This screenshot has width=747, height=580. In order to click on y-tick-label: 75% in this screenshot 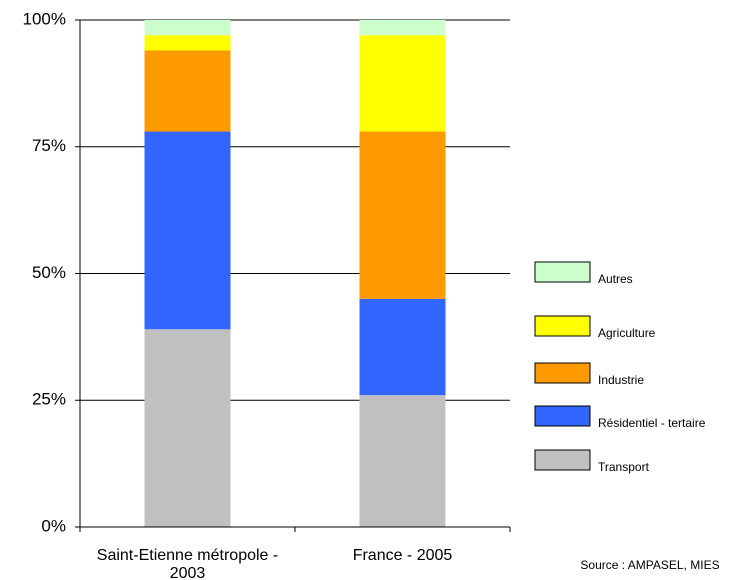, I will do `click(49, 145)`.